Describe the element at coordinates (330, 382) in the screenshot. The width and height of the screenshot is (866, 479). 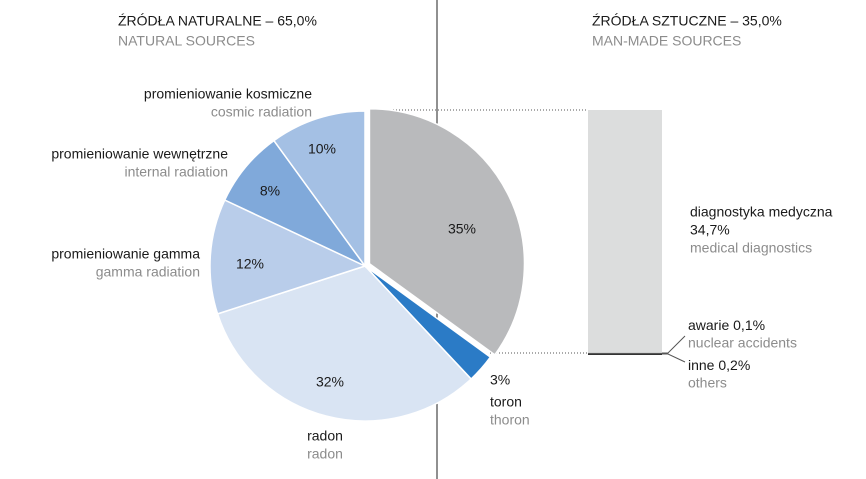
I see `value-label: 32%` at that location.